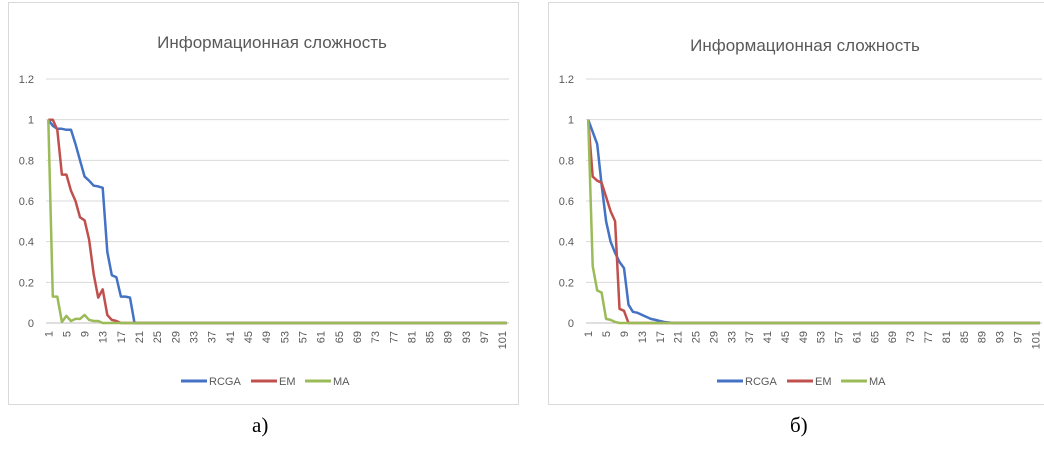 The image size is (1044, 461). I want to click on panel-label-b: б), so click(799, 425).